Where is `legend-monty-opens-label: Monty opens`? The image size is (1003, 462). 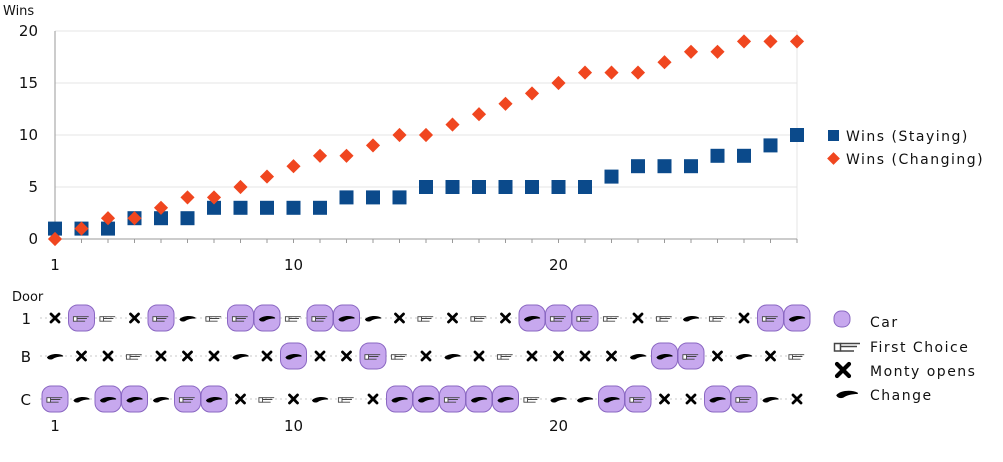
legend-monty-opens-label: Monty opens is located at coordinates (923, 372).